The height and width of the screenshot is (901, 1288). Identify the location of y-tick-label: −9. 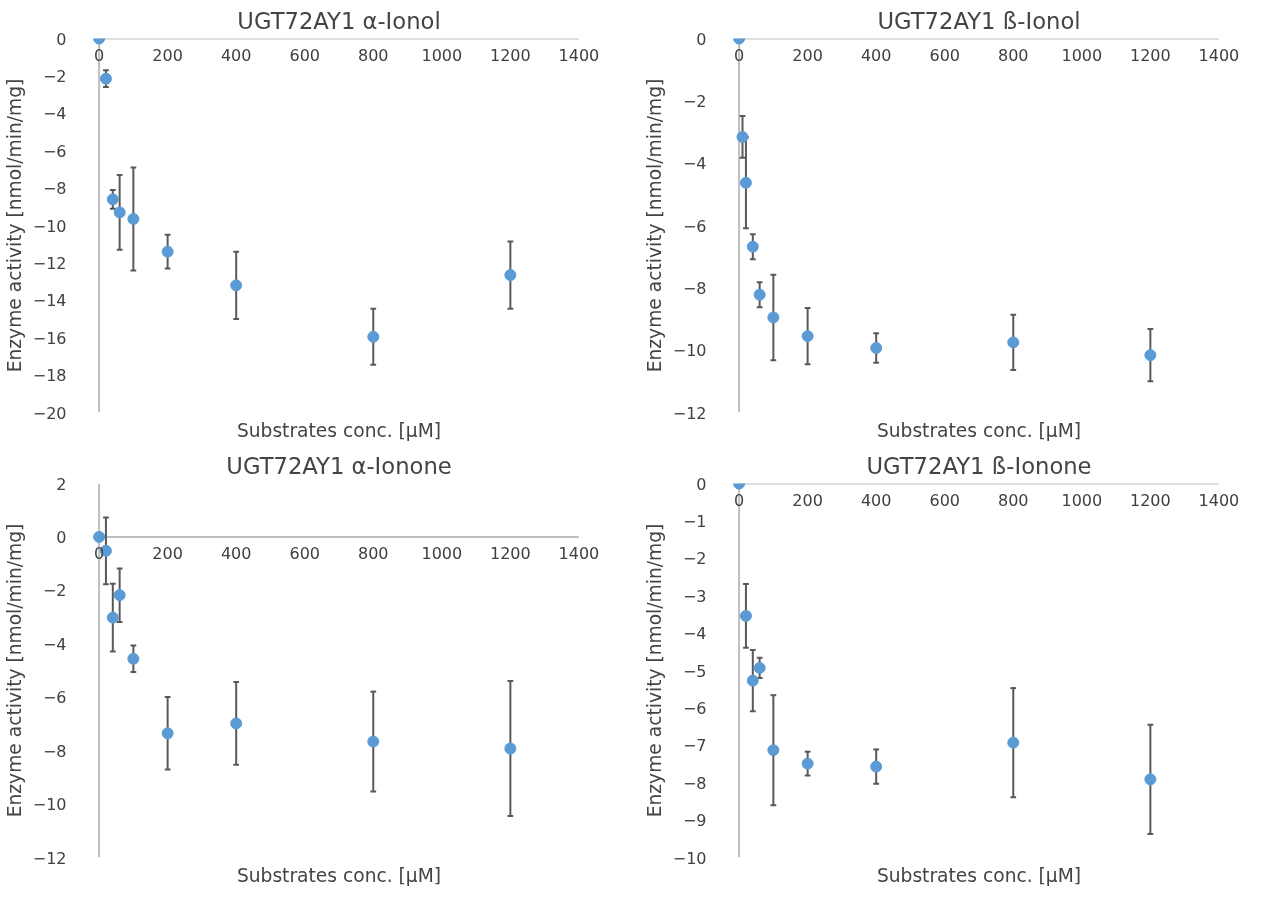
(694, 821).